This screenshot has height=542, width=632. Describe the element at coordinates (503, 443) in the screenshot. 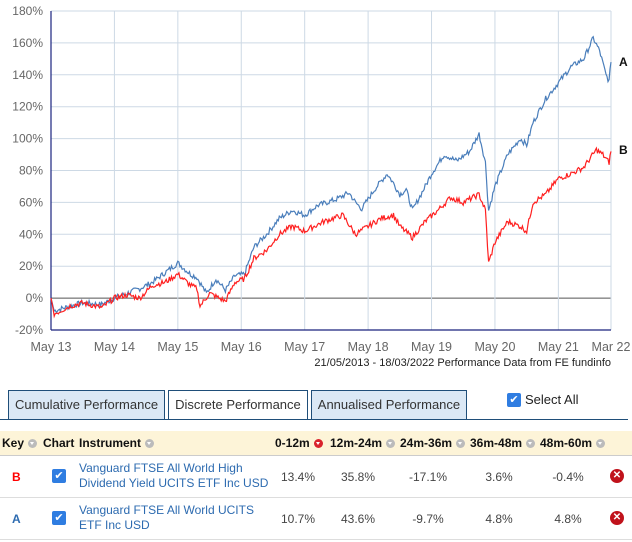

I see `header-36m-48m: 36m-48m` at that location.